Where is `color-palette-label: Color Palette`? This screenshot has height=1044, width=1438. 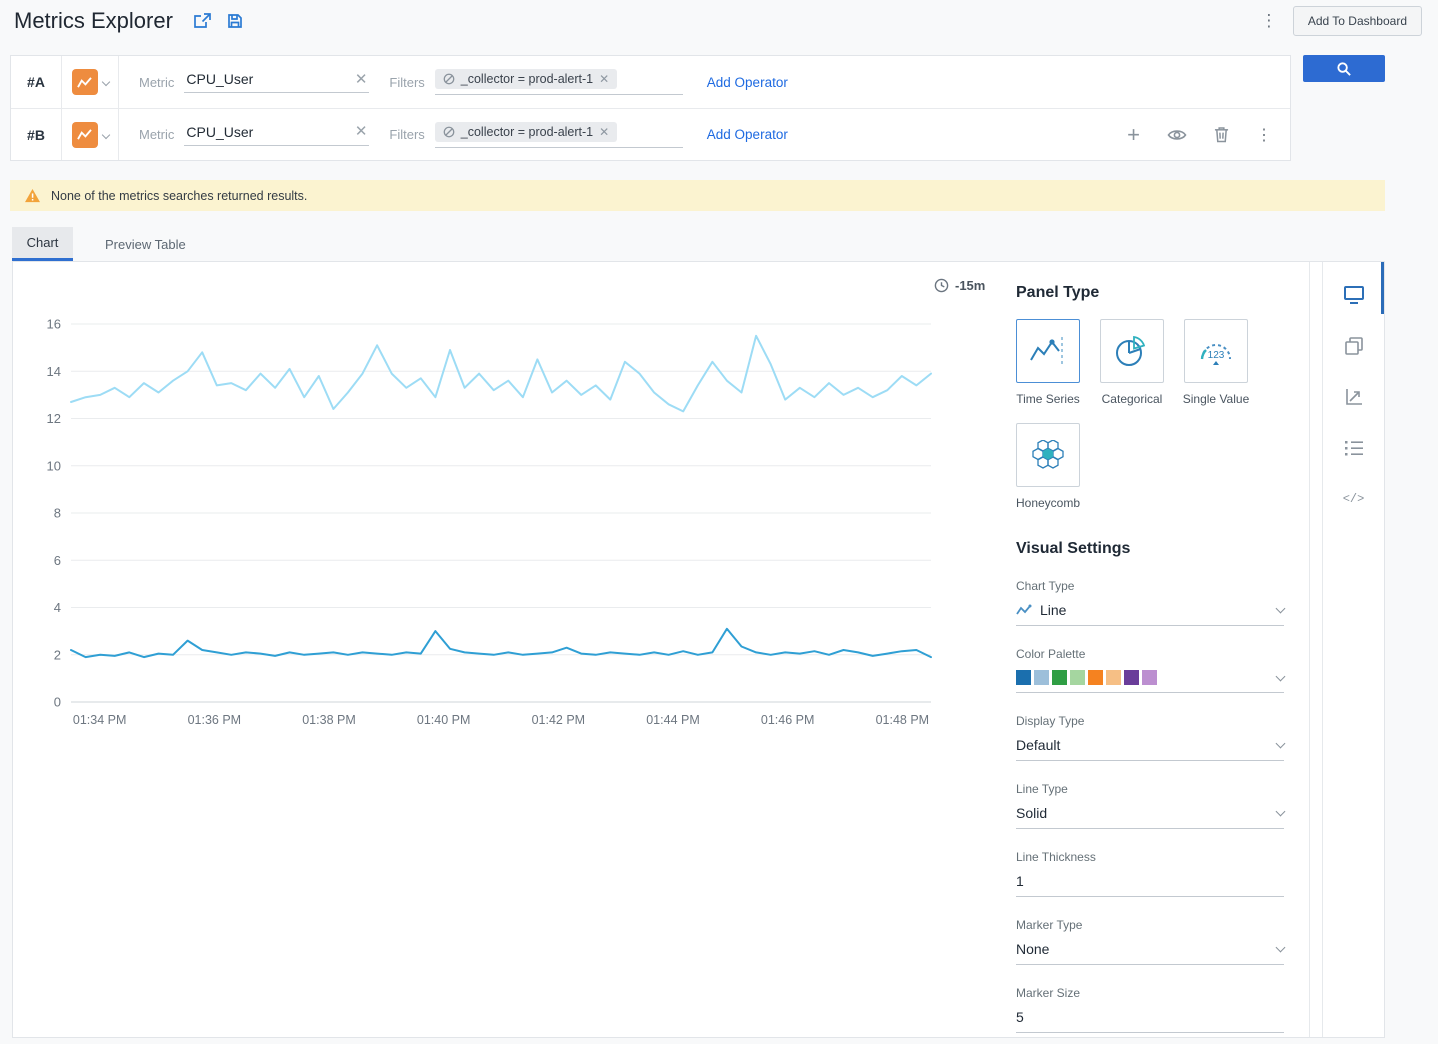 color-palette-label: Color Palette is located at coordinates (1051, 654).